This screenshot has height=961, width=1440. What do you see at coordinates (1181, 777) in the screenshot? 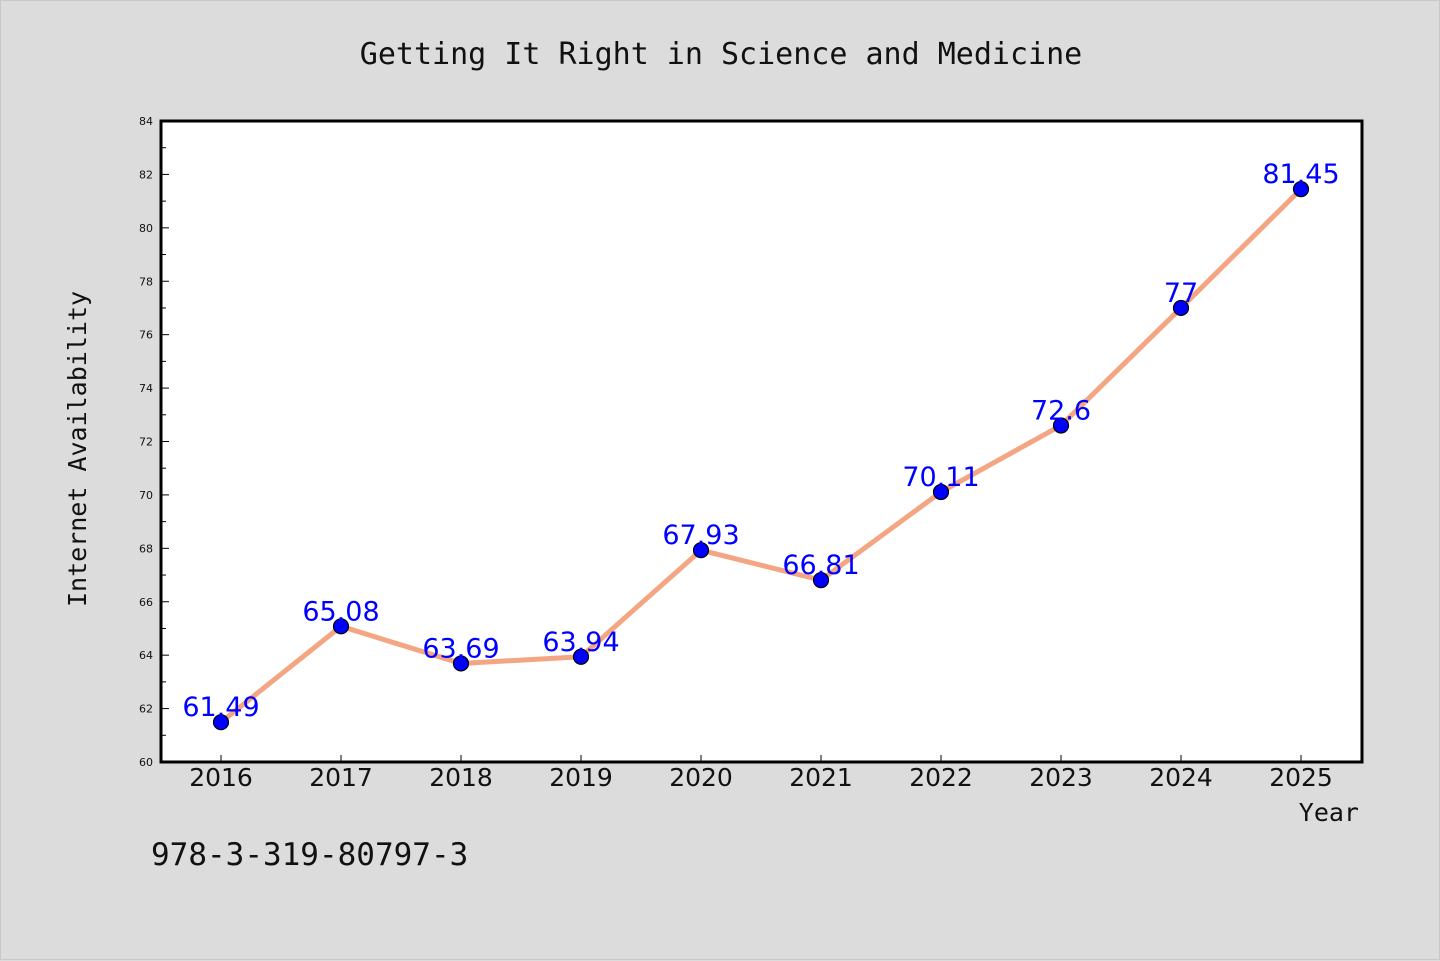
I see `x-tick-label: 2024` at bounding box center [1181, 777].